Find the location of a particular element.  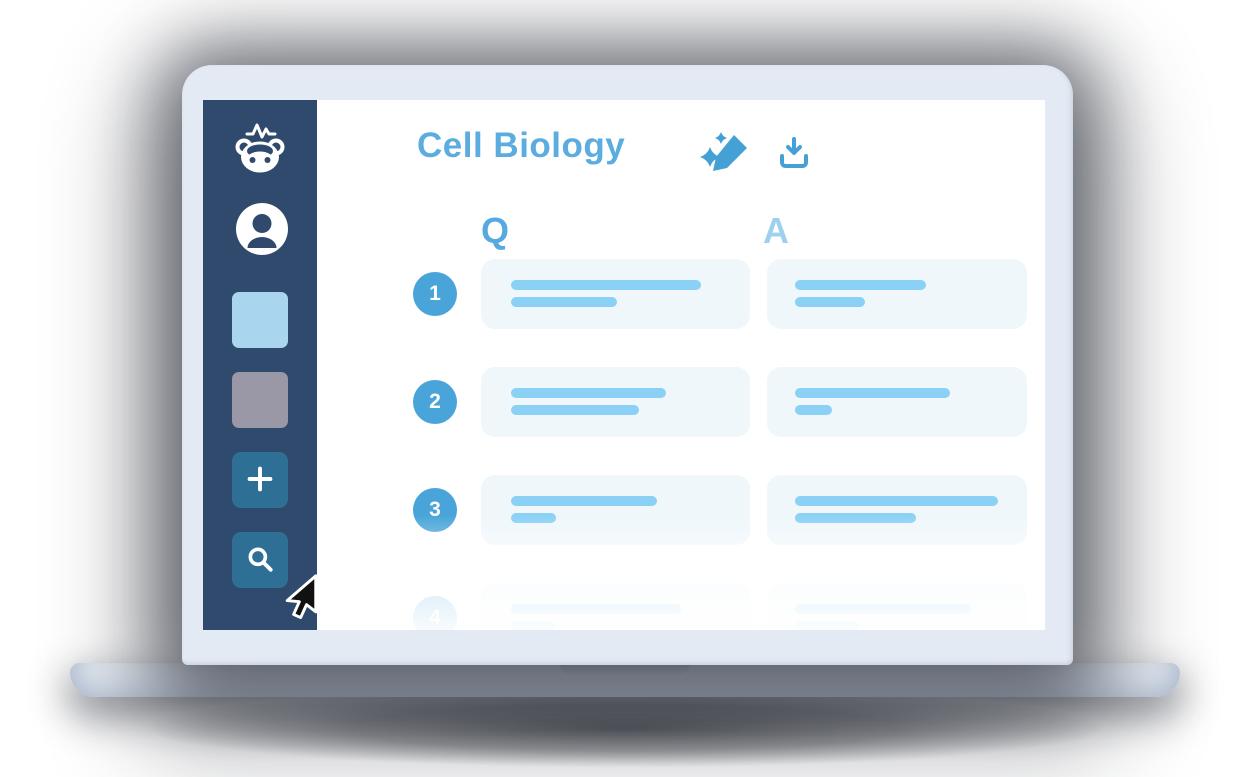

mouse-cursor-icon is located at coordinates (301, 598).